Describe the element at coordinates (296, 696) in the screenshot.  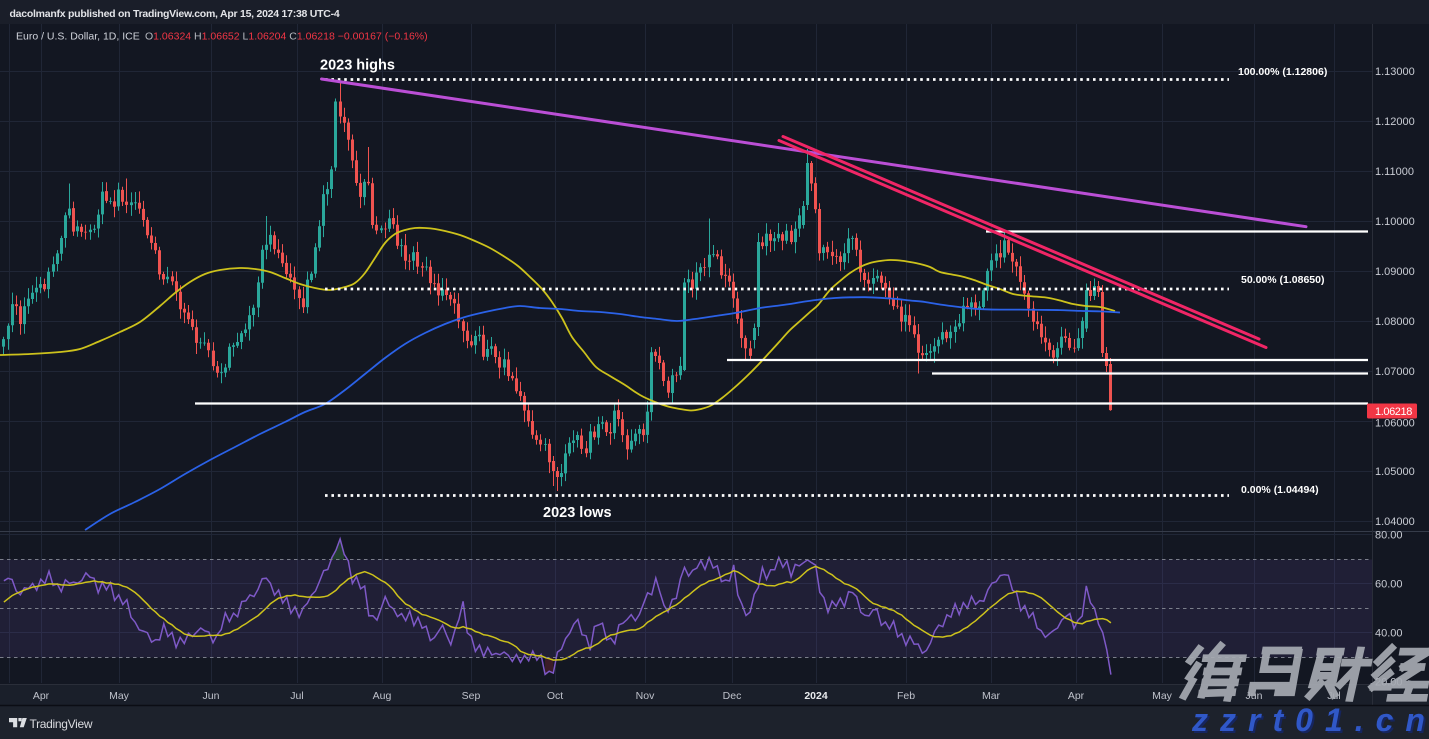
I see `svg-text: Jul` at that location.